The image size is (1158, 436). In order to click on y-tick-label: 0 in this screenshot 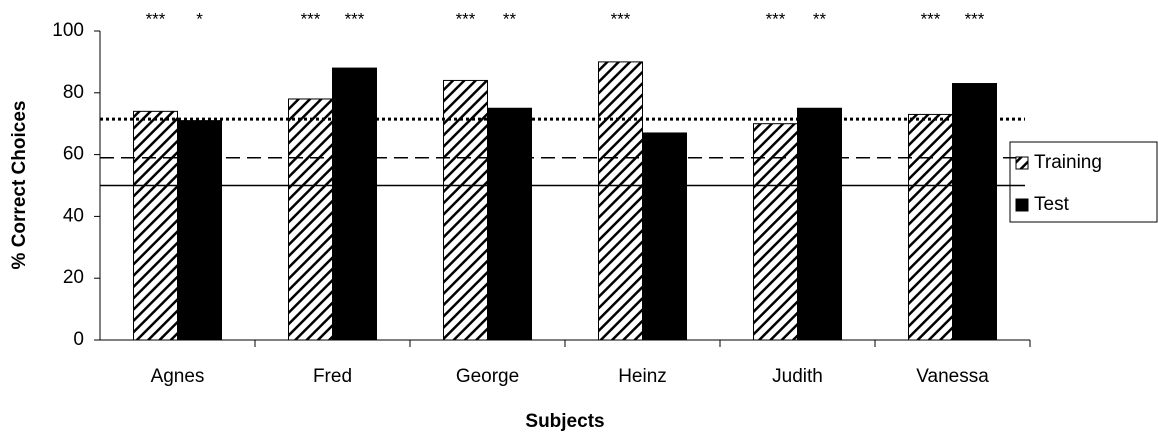, I will do `click(78, 339)`.